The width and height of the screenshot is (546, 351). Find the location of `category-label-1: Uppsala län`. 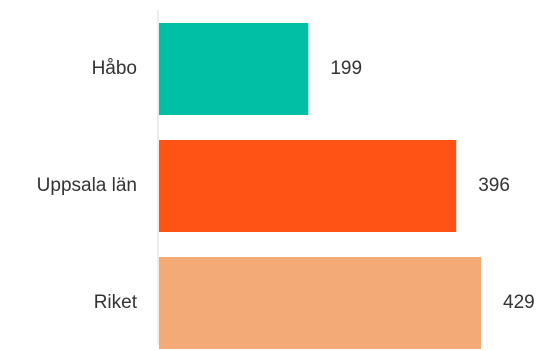

category-label-1: Uppsala län is located at coordinates (87, 185).